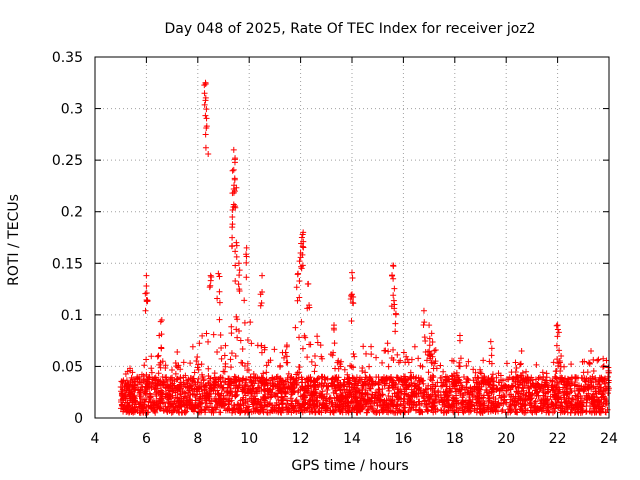 This screenshot has width=640, height=480. I want to click on x-tick-label: 18, so click(455, 439).